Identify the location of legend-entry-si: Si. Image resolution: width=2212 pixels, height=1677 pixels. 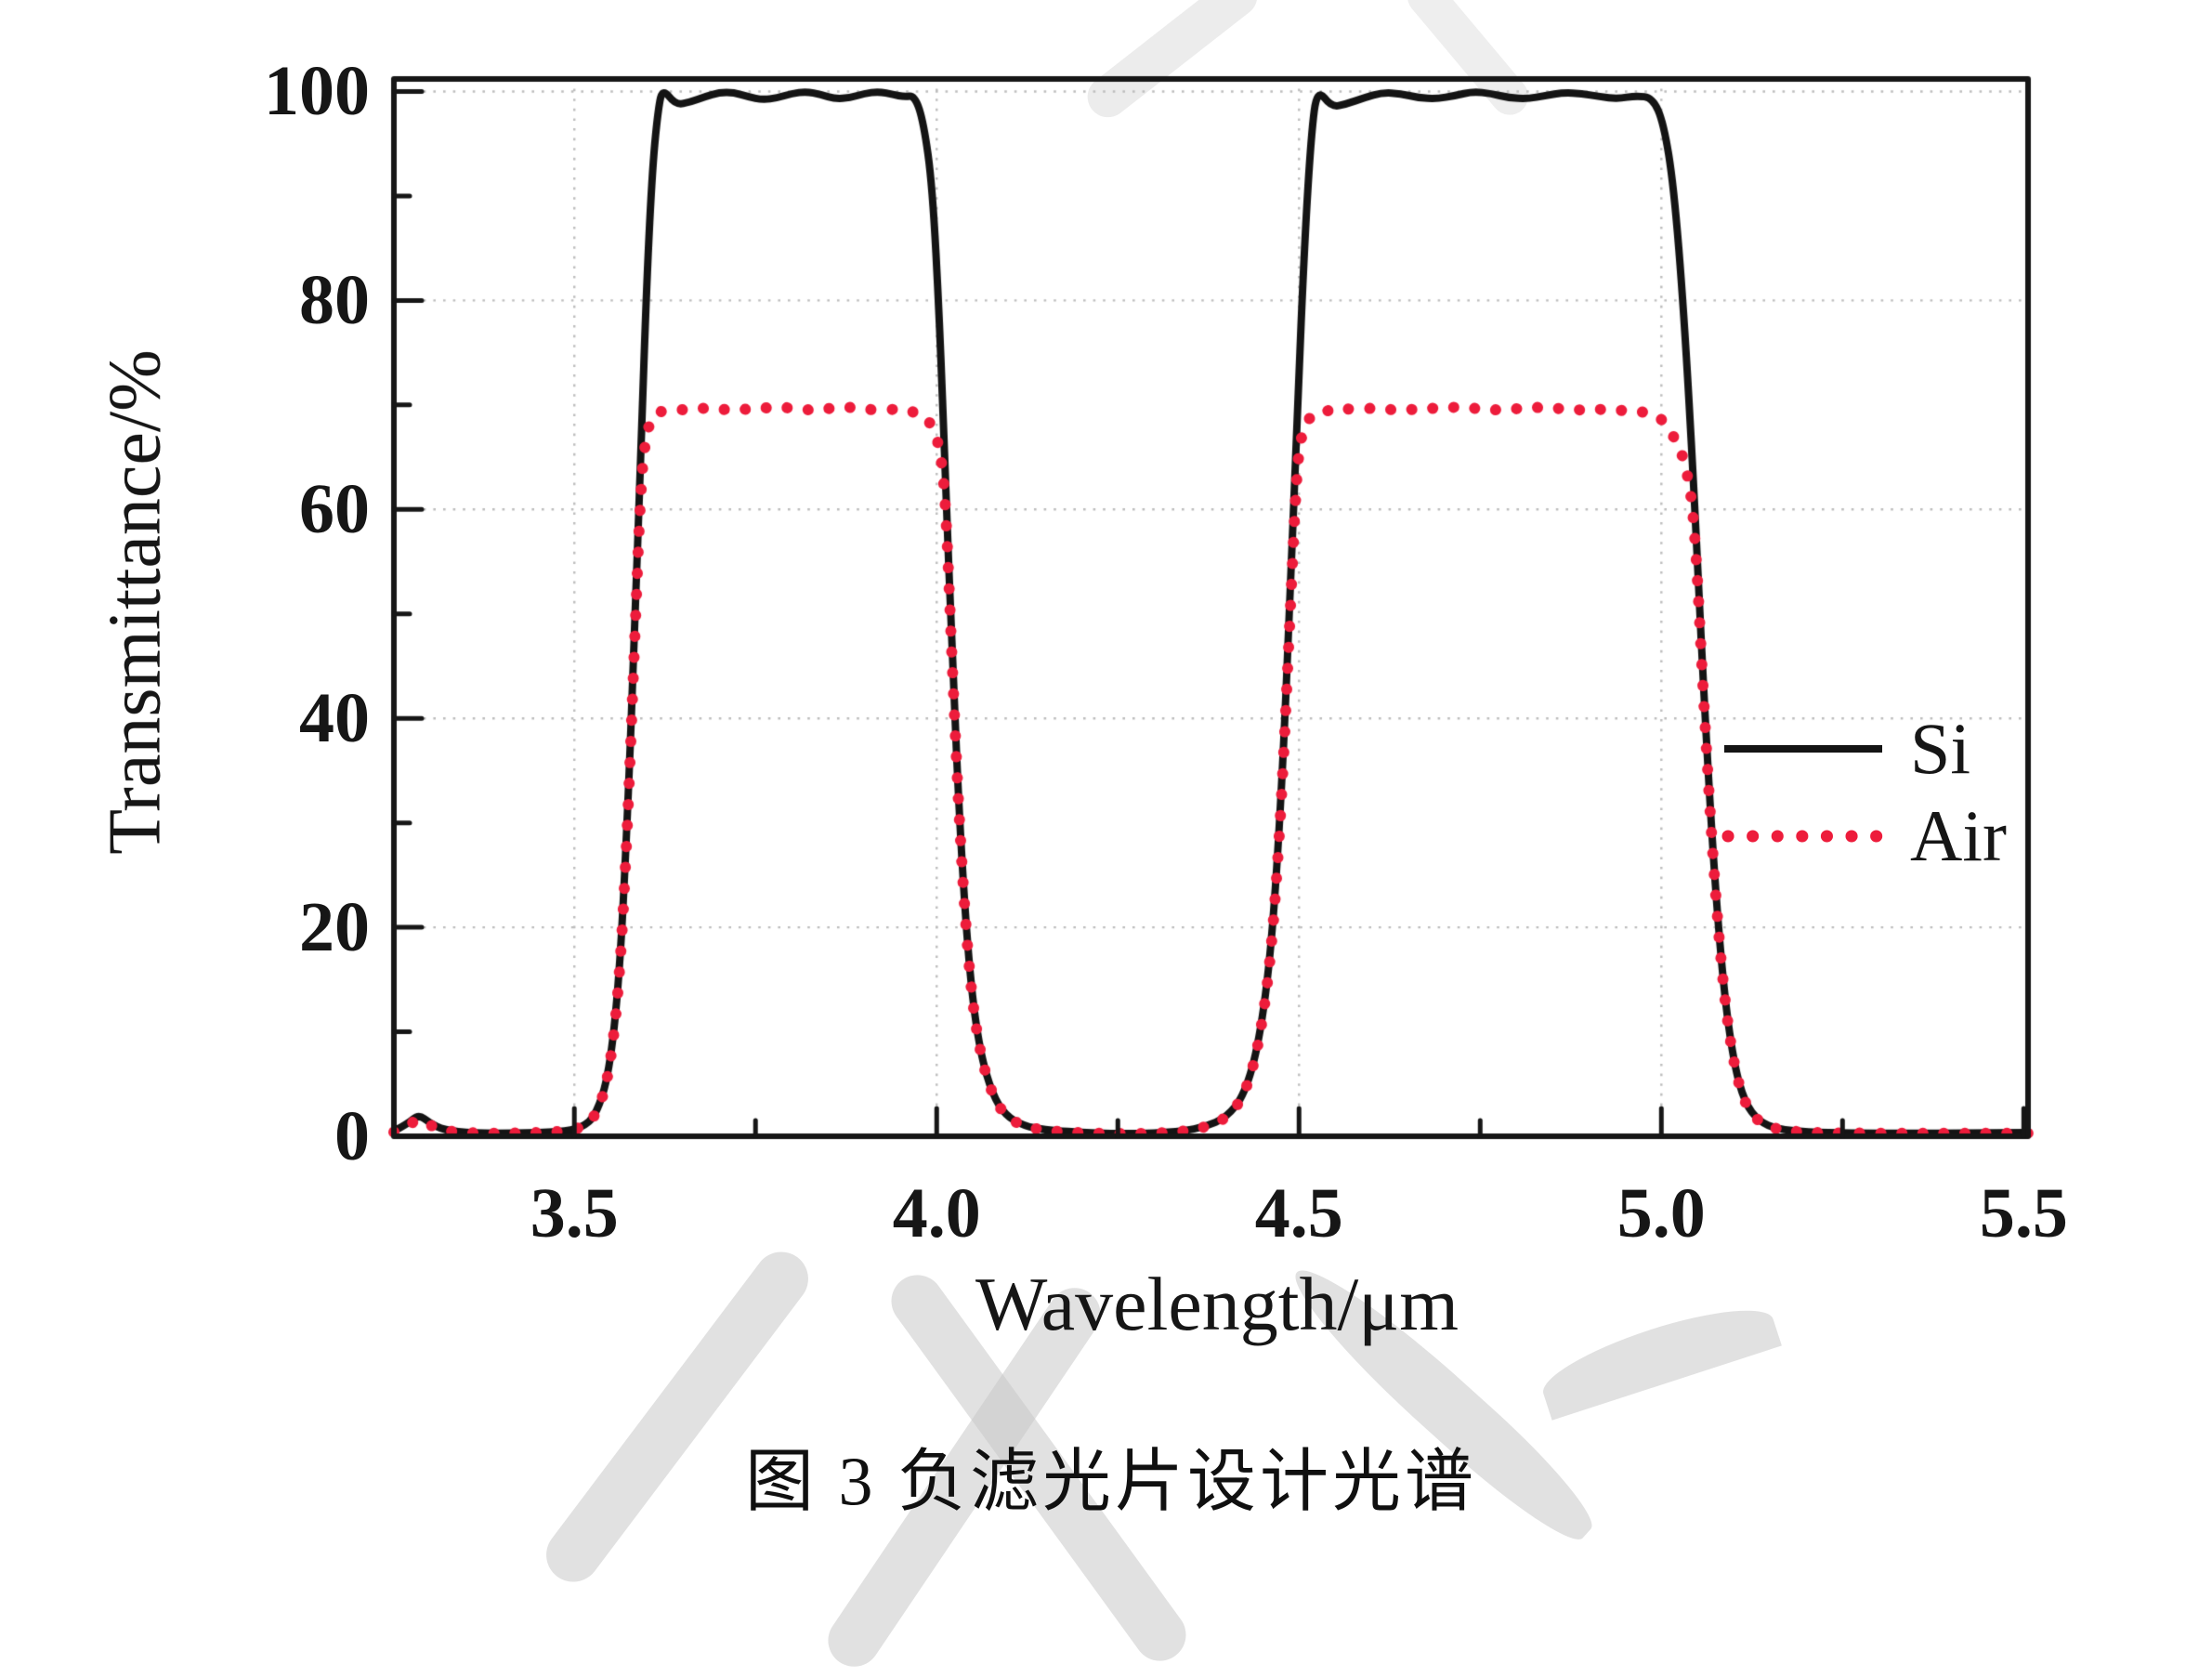
(1864, 749).